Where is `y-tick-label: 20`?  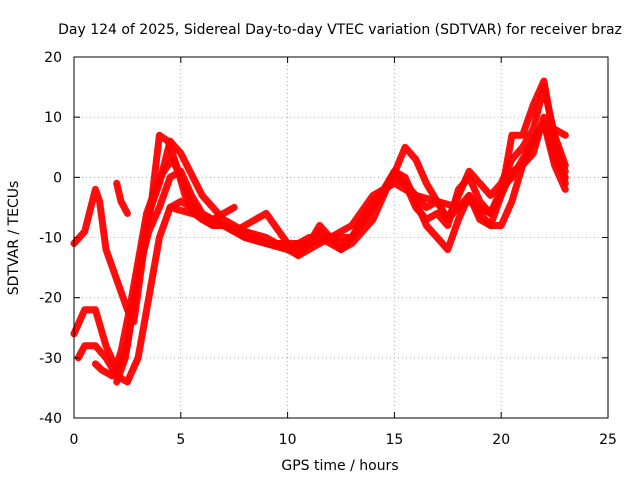
y-tick-label: 20 is located at coordinates (53, 58).